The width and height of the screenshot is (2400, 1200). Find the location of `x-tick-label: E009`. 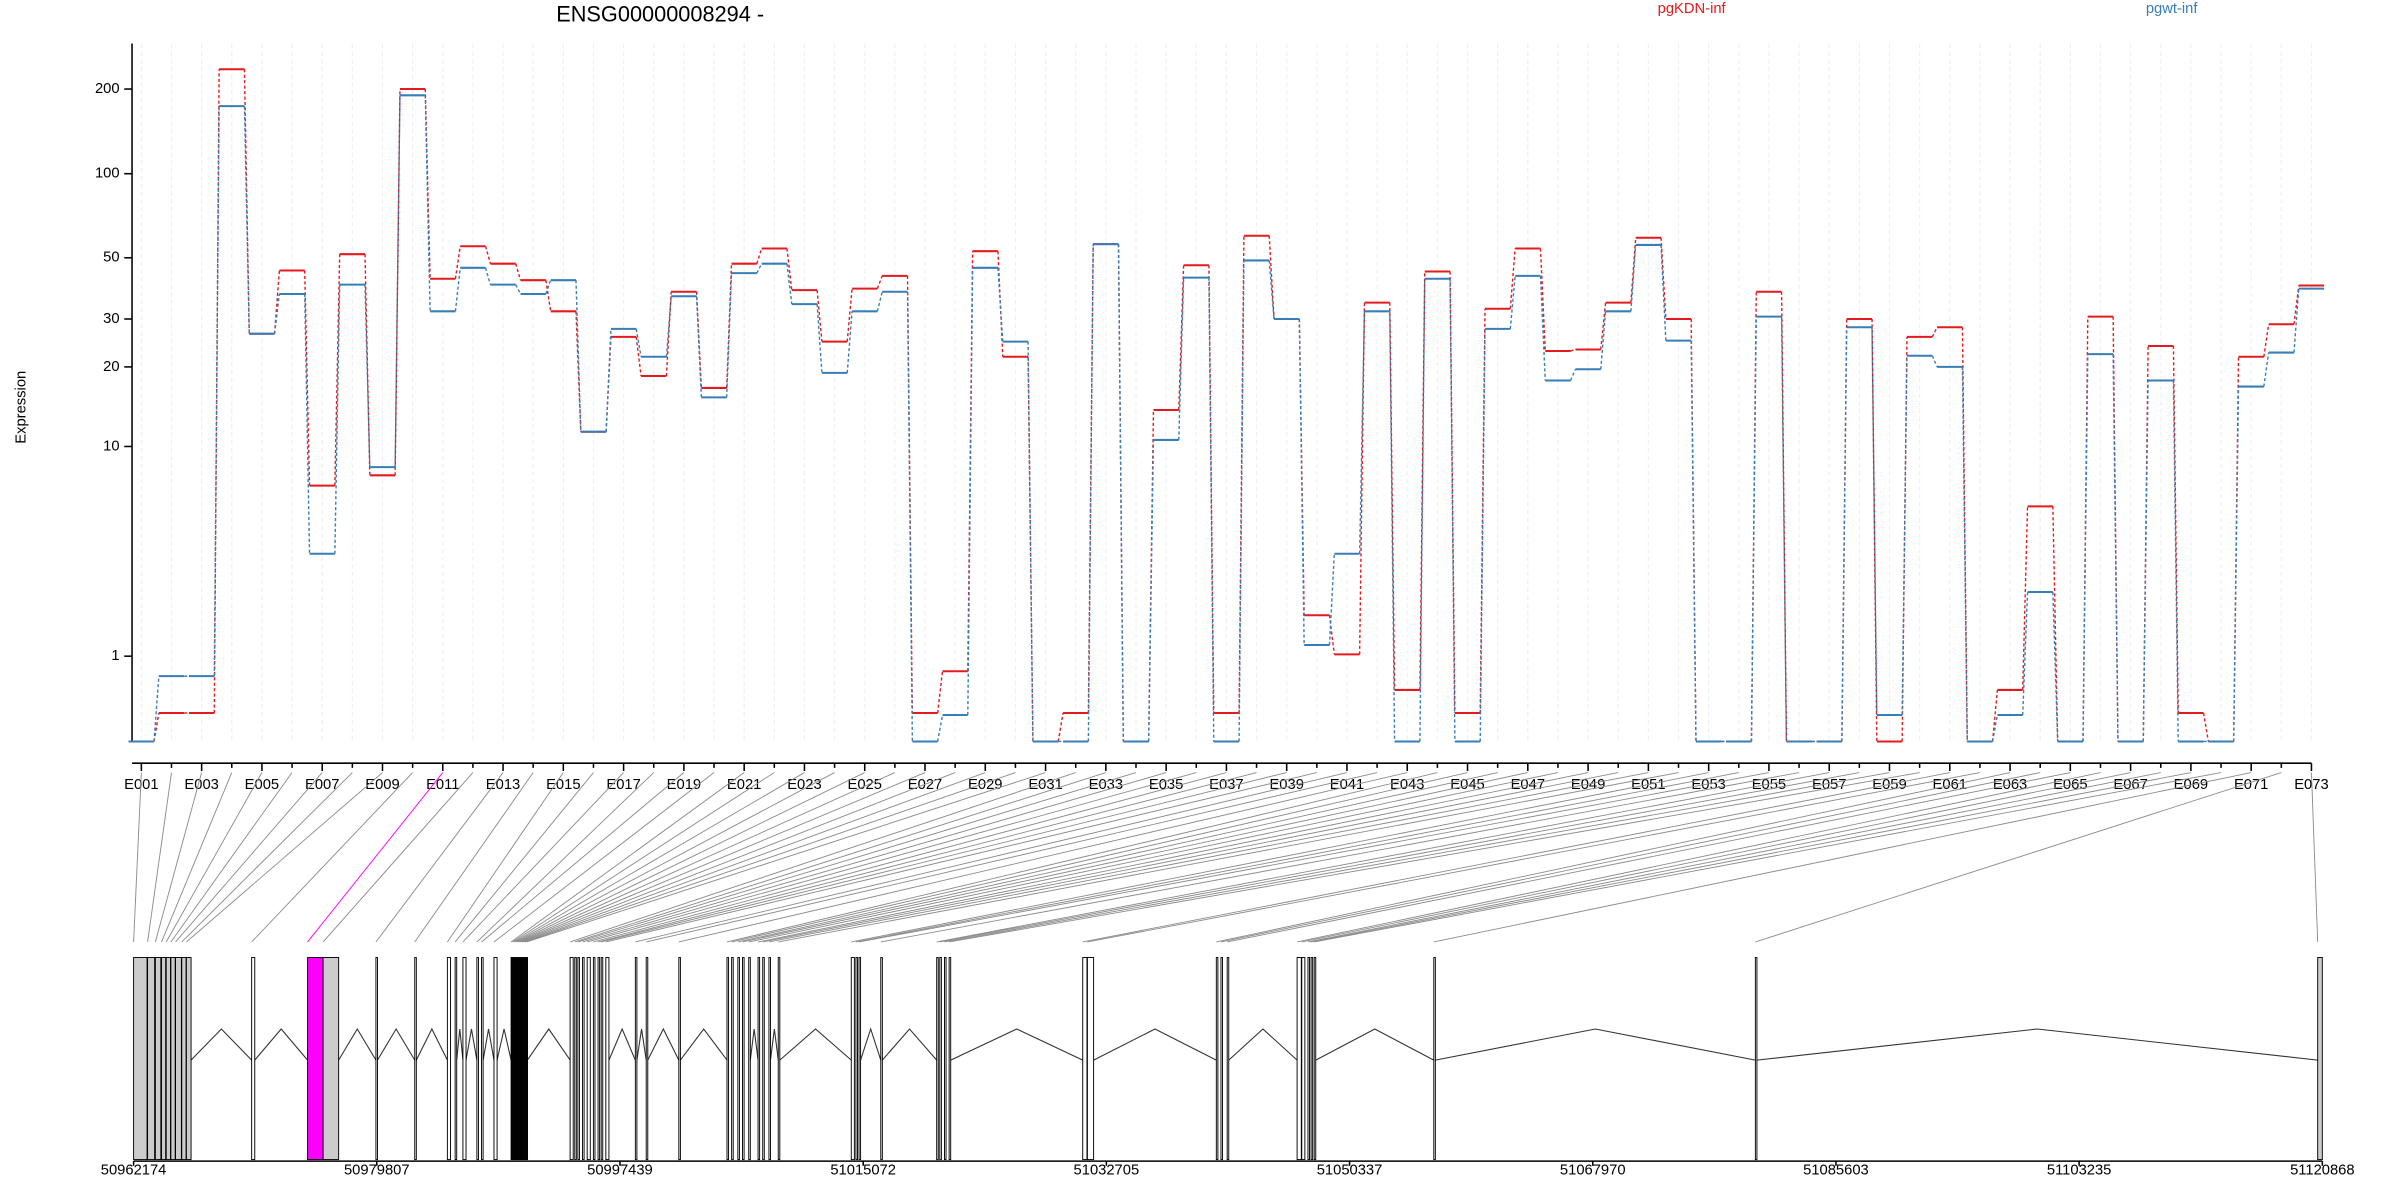

x-tick-label: E009 is located at coordinates (382, 785).